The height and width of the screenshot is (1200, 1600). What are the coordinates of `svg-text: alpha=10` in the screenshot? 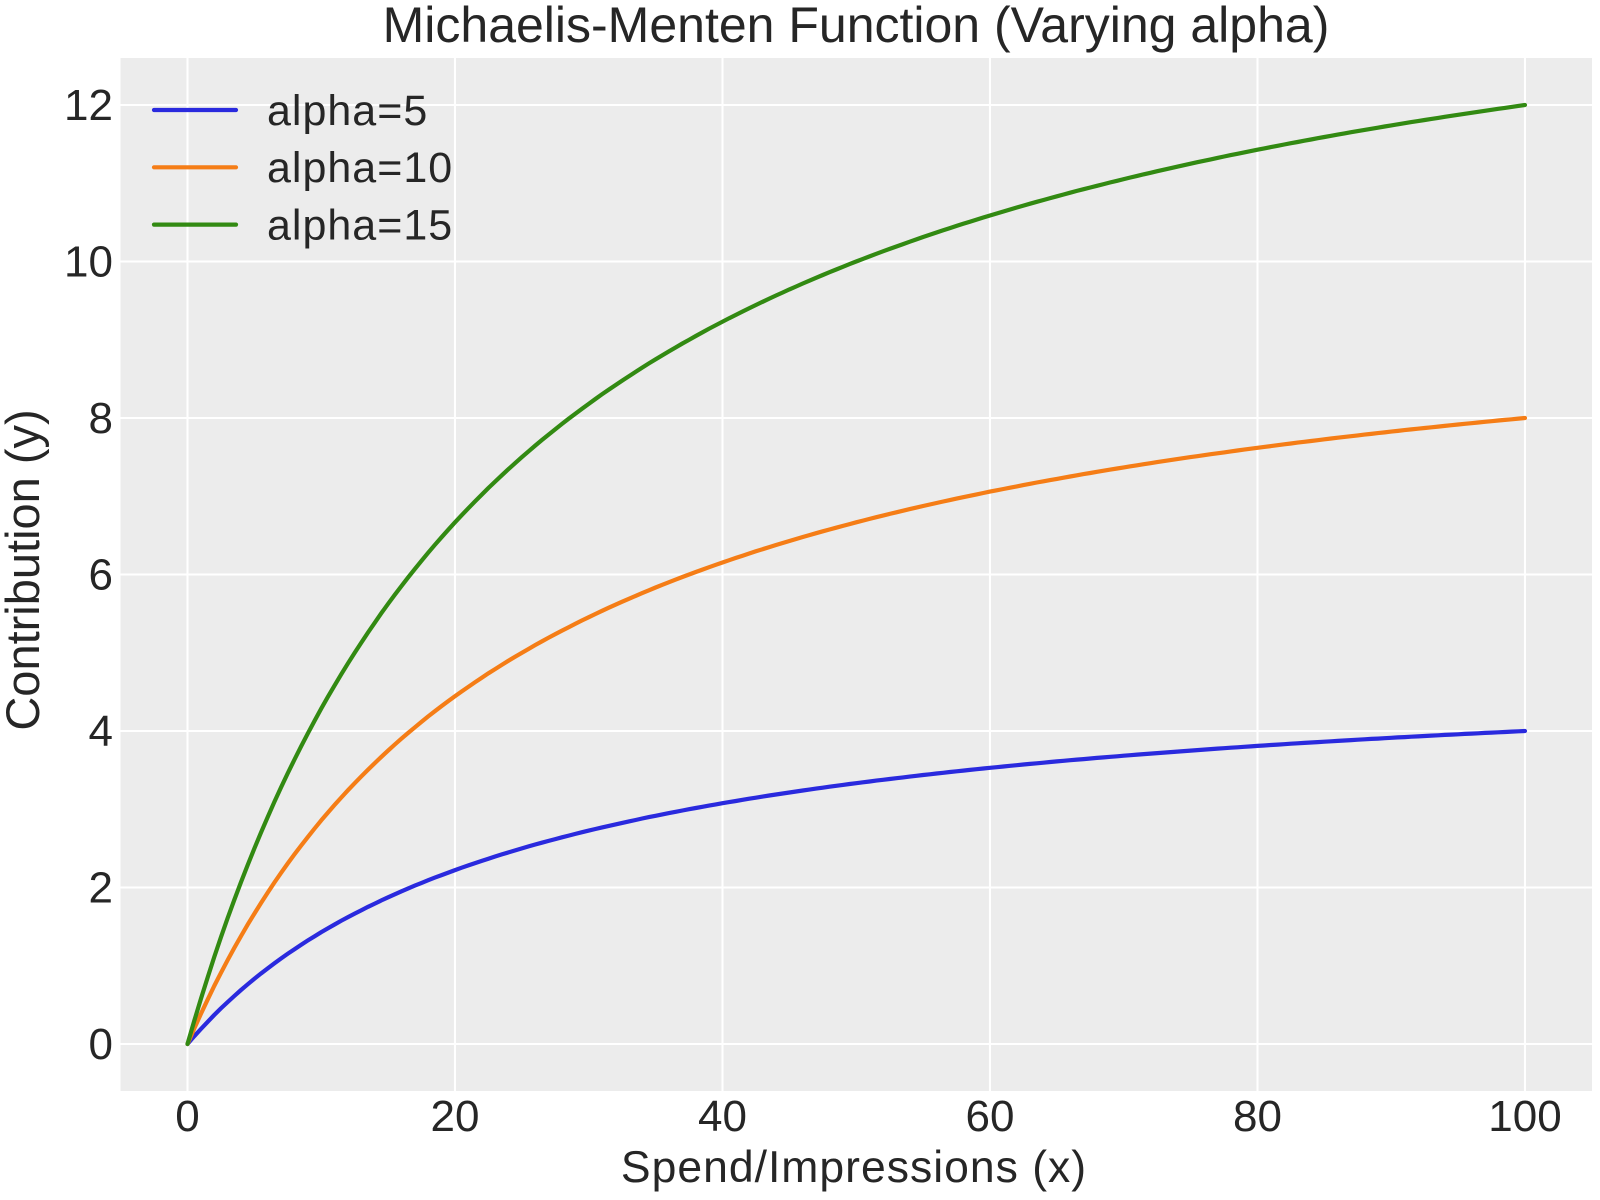 It's located at (360, 168).